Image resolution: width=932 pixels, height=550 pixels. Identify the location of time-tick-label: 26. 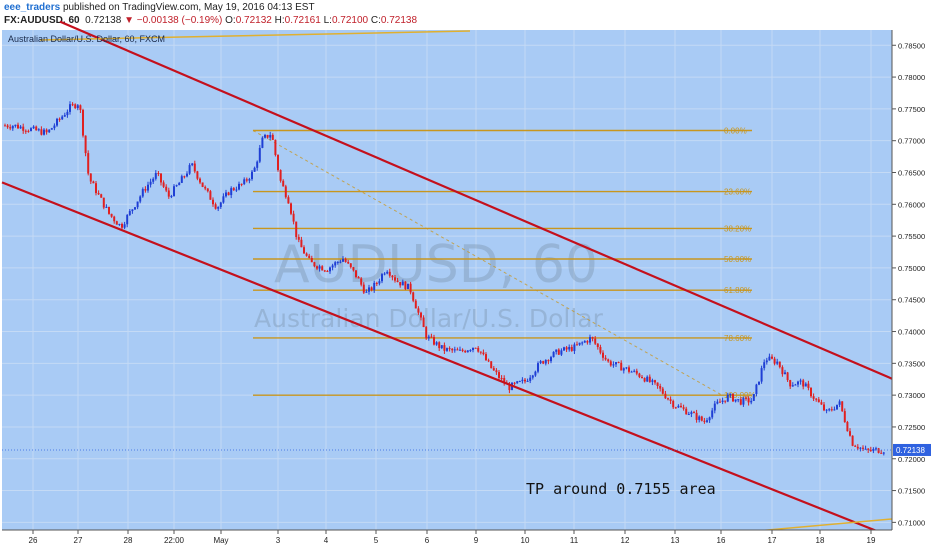
(33, 540).